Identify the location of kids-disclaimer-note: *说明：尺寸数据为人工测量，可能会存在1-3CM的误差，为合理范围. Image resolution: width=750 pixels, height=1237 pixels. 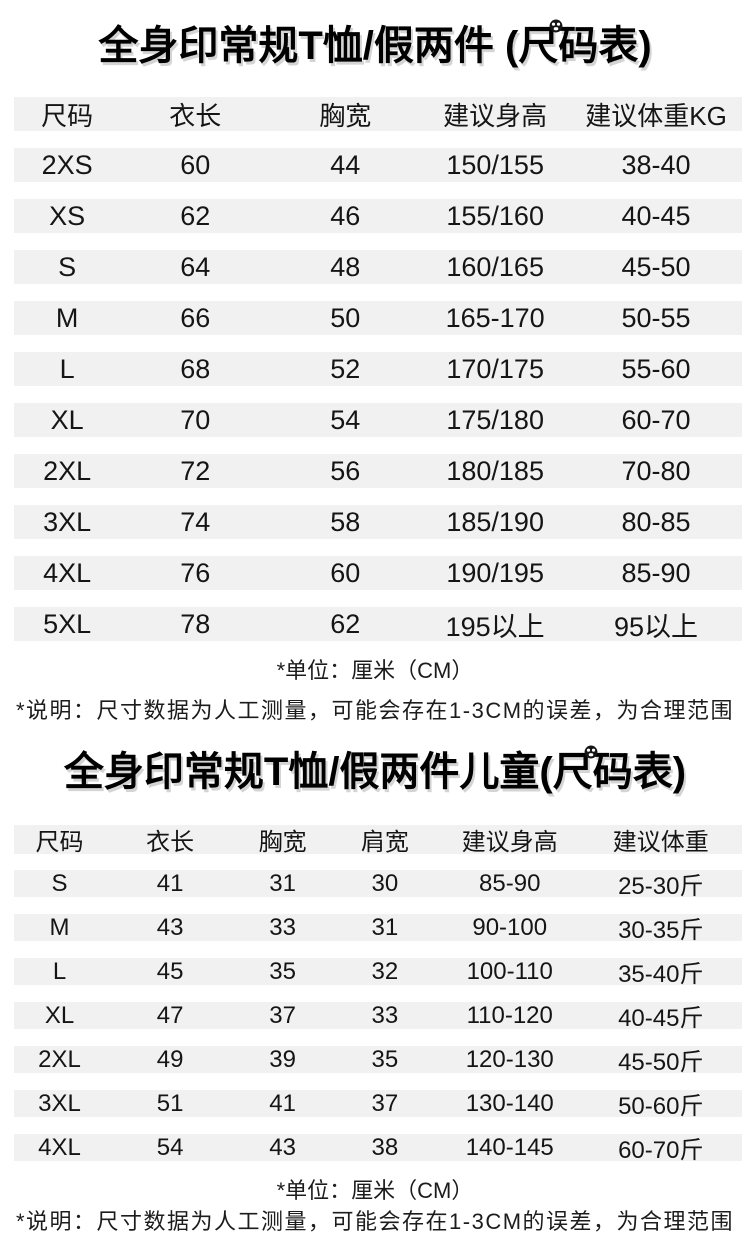
(375, 1221).